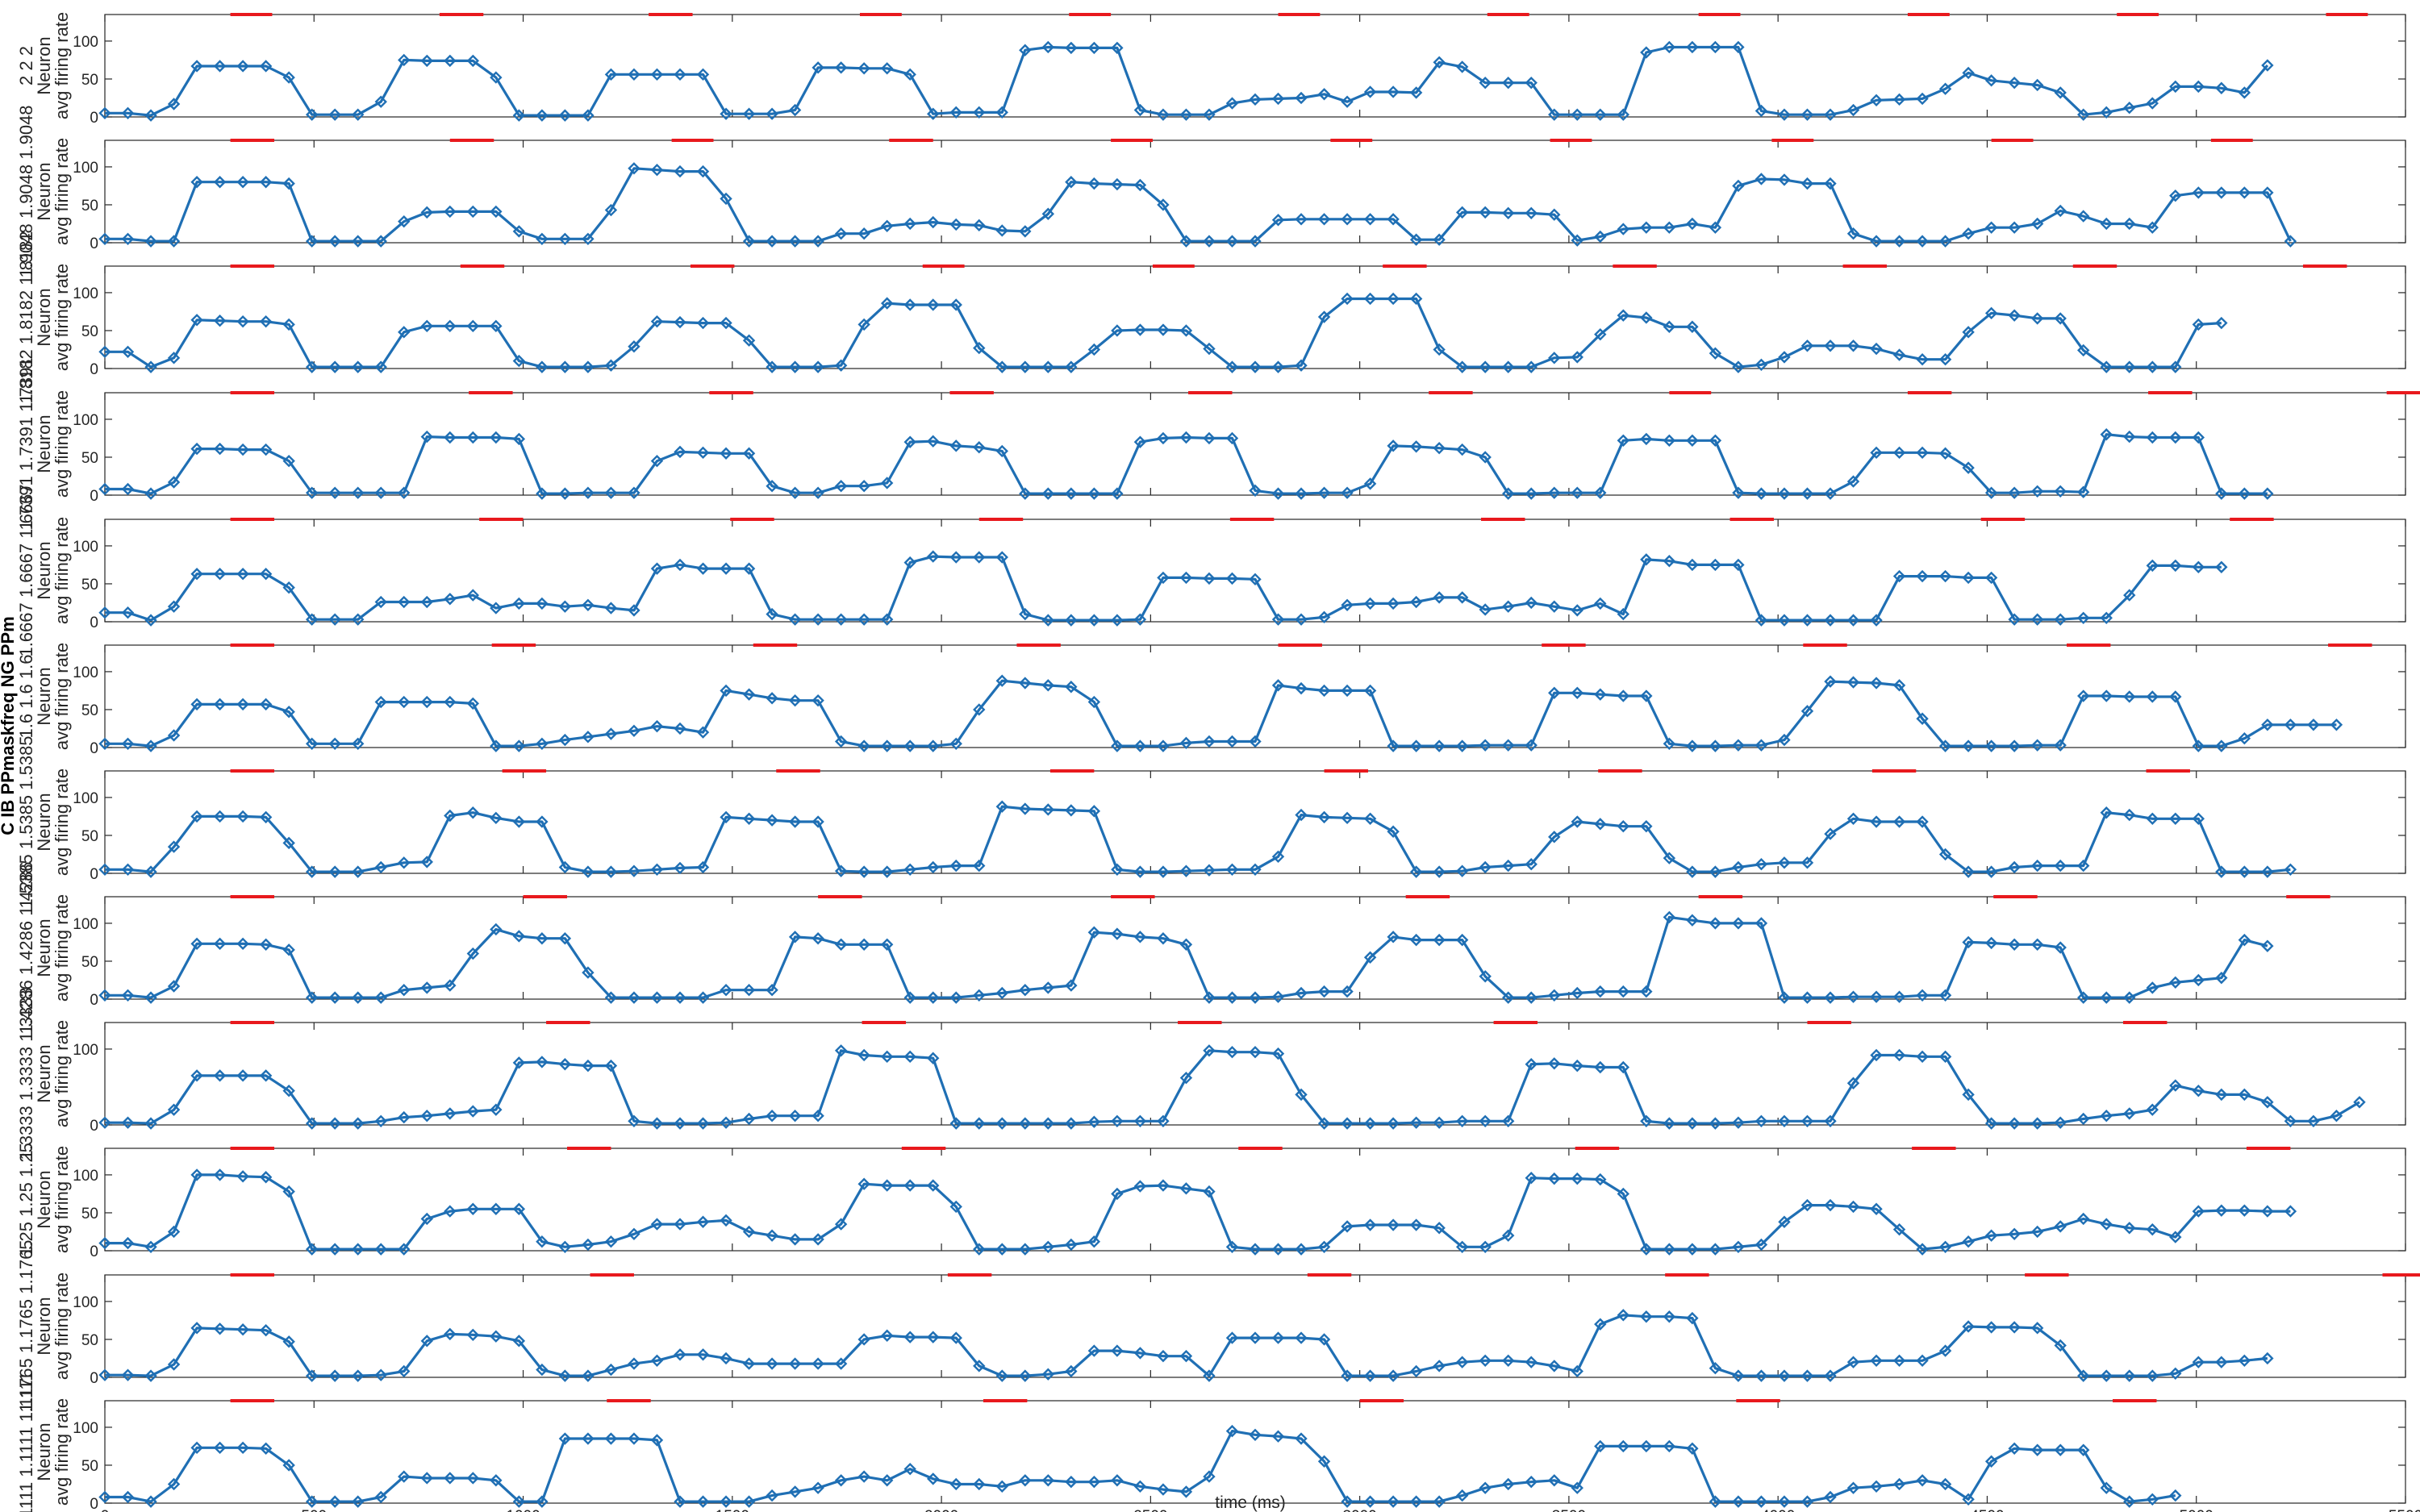  What do you see at coordinates (1141, 1466) in the screenshot?
I see `series-line` at bounding box center [1141, 1466].